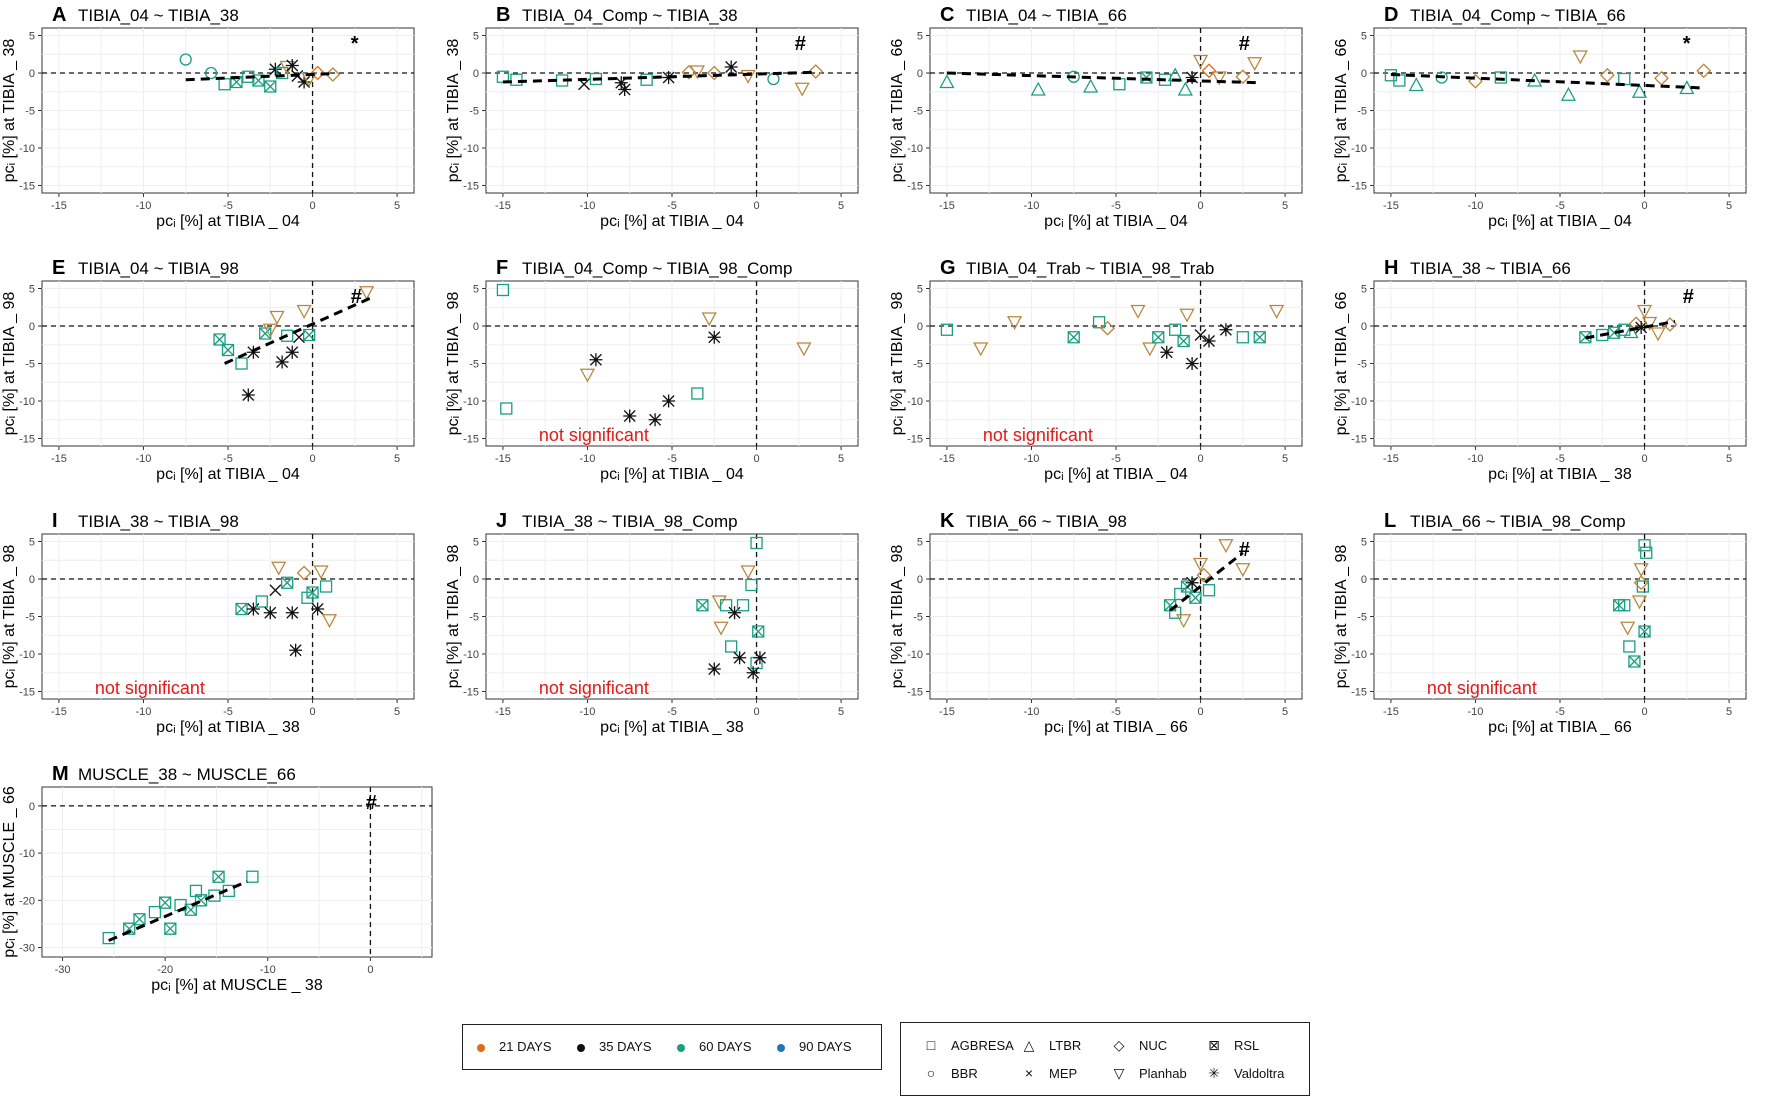 This screenshot has height=1099, width=1772. What do you see at coordinates (1046, 15) in the screenshot?
I see `panel-title: TIBIA_04 ~ TIBIA_66` at bounding box center [1046, 15].